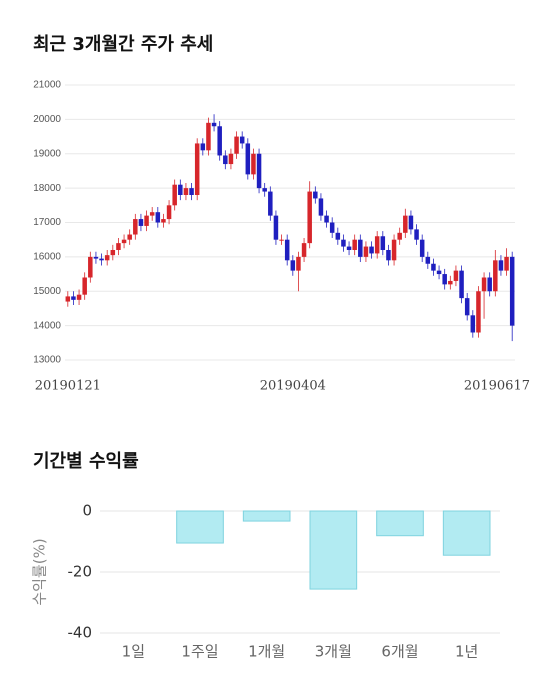  Describe the element at coordinates (333, 652) in the screenshot. I see `x-tick-label: 3개월` at that location.